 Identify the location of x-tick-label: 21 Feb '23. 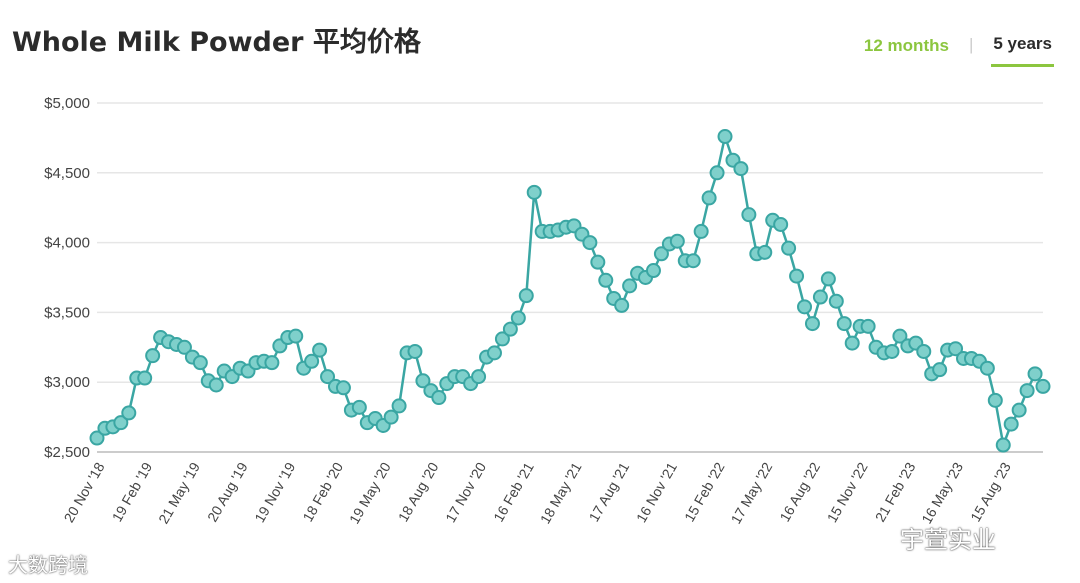
(895, 491).